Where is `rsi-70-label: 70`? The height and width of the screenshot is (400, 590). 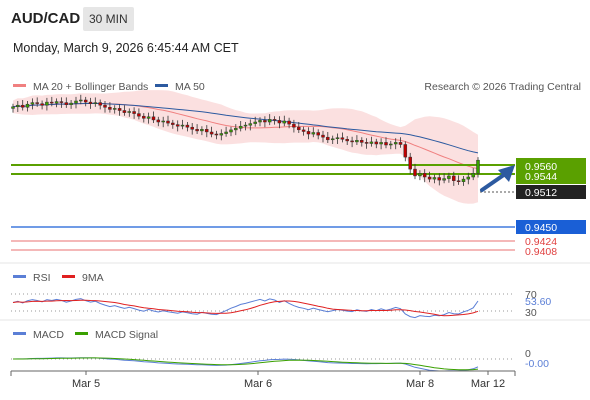 rsi-70-label: 70 is located at coordinates (531, 295).